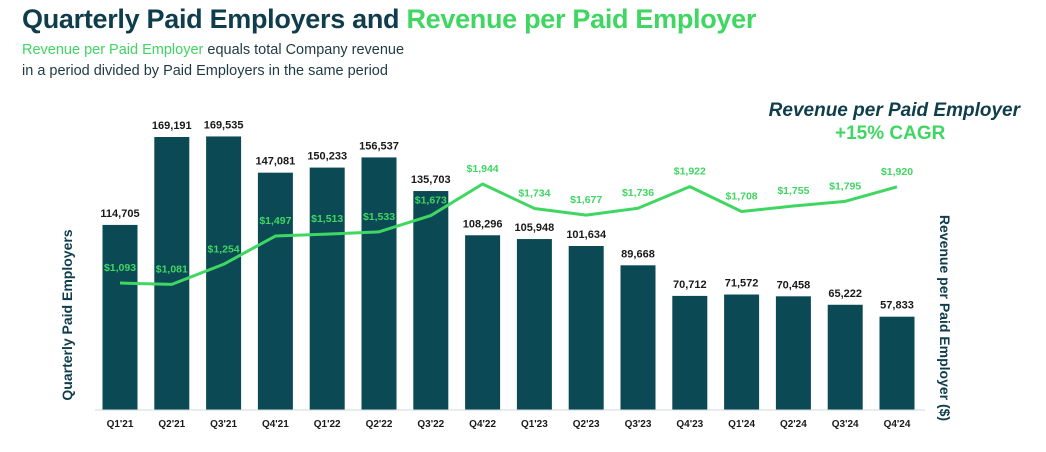 This screenshot has width=1046, height=452. Describe the element at coordinates (638, 424) in the screenshot. I see `x-tick-label: Q3'23` at that location.